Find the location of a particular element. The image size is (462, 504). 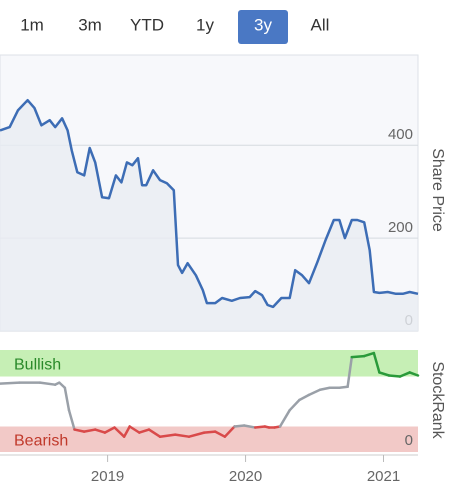

y-axis-label: Share Price is located at coordinates (437, 190).